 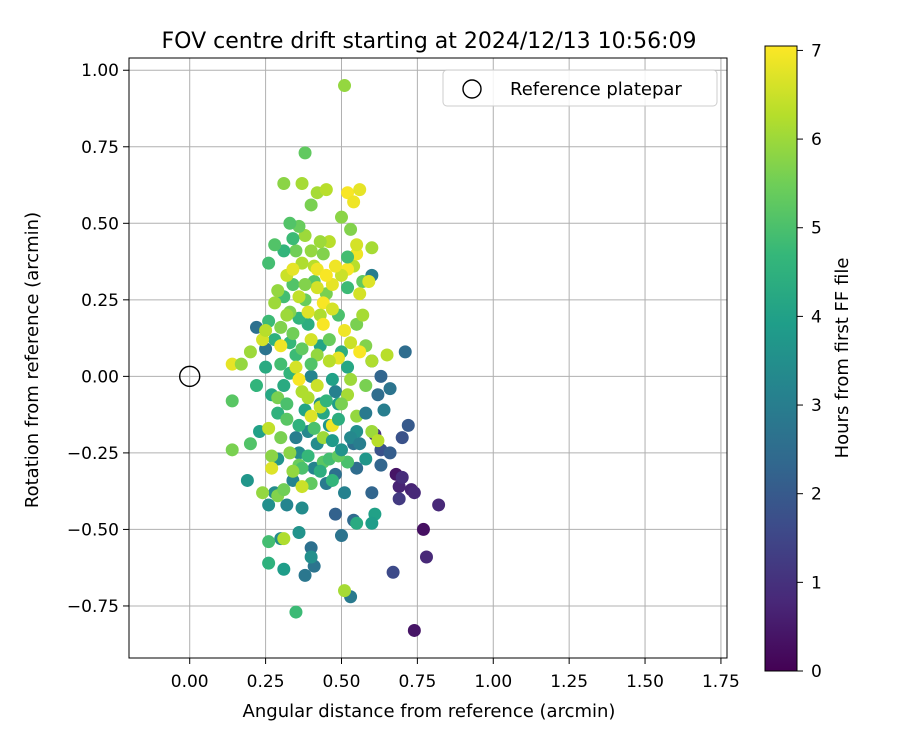 I want to click on y-tick-label: 0.75, so click(x=100, y=148).